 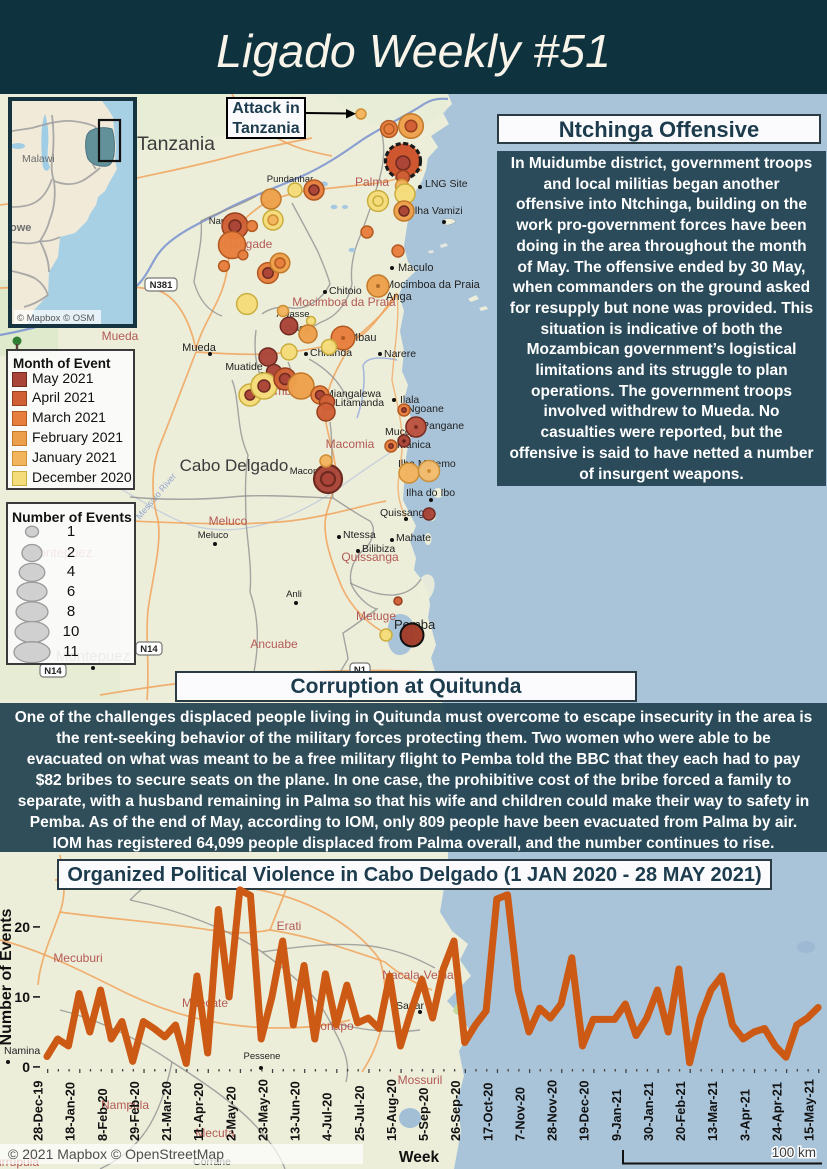 What do you see at coordinates (415, 268) in the screenshot?
I see `svg-text: Maculo` at bounding box center [415, 268].